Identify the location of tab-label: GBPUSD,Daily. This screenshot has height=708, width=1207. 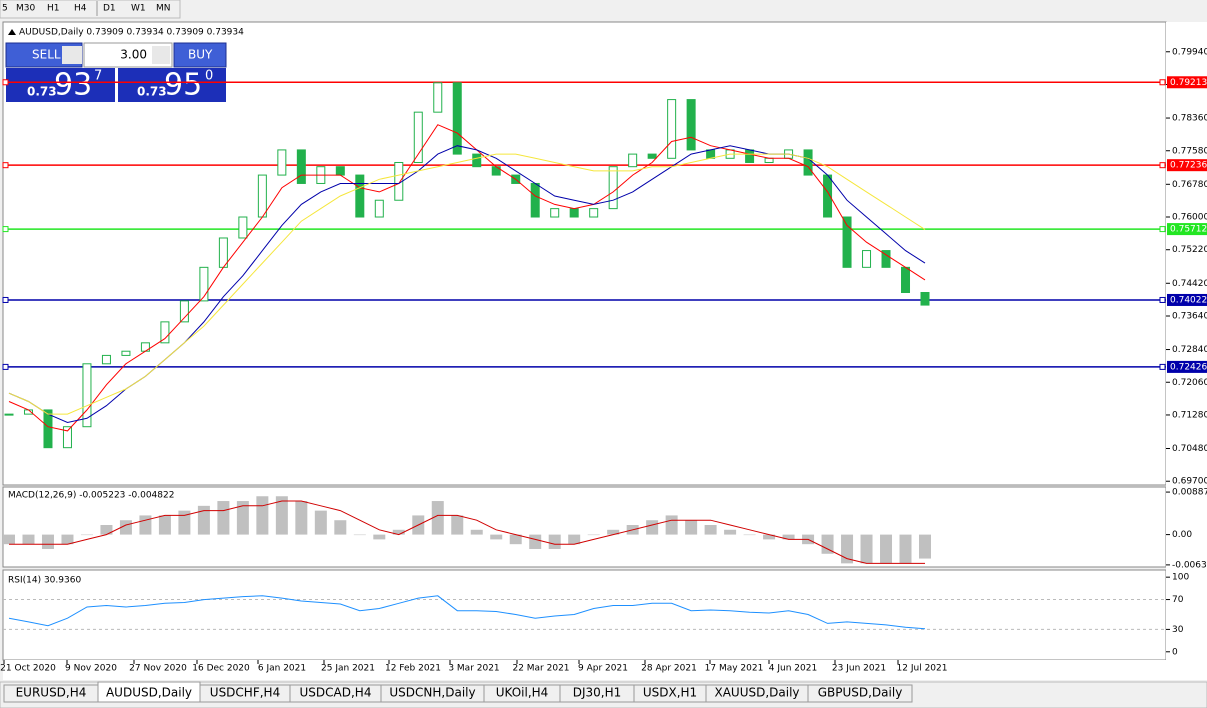
(860, 693).